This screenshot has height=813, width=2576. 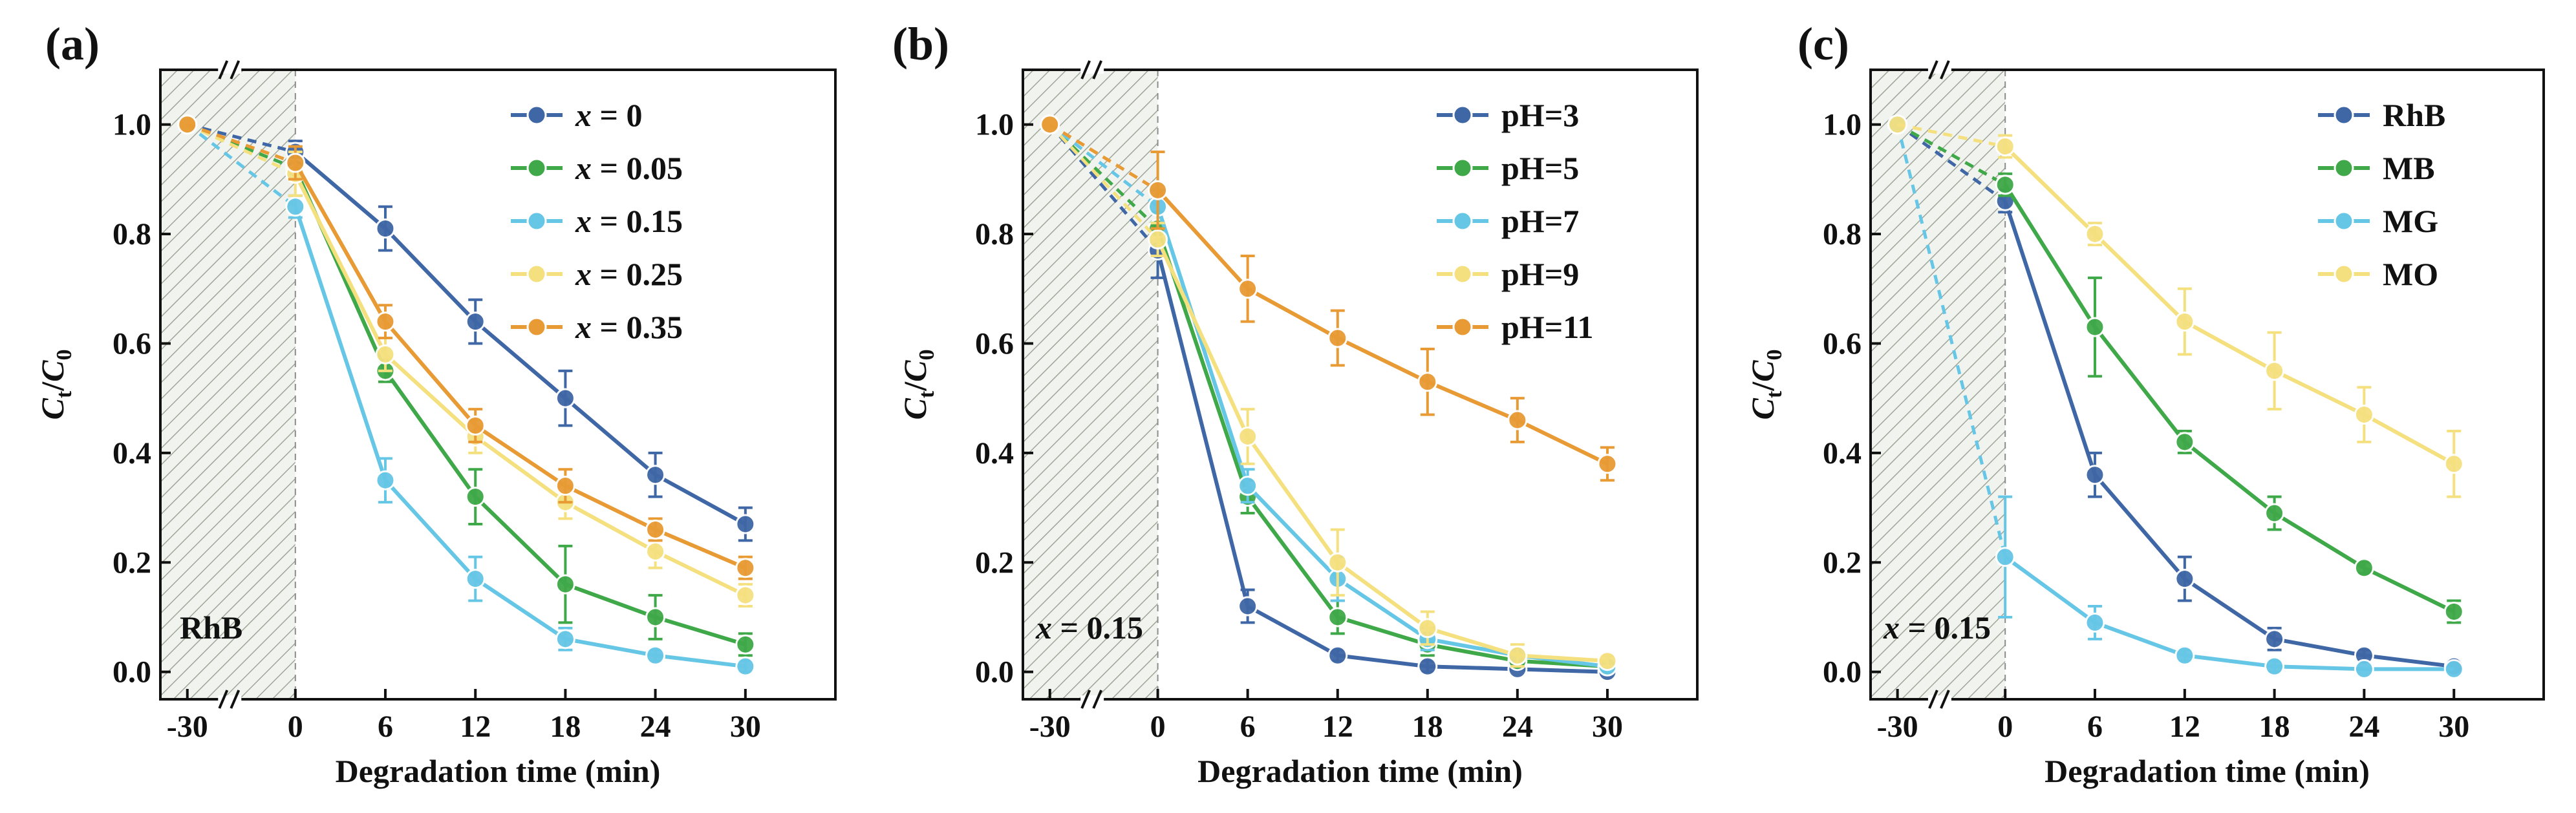 I want to click on panel-label: (c), so click(x=1823, y=44).